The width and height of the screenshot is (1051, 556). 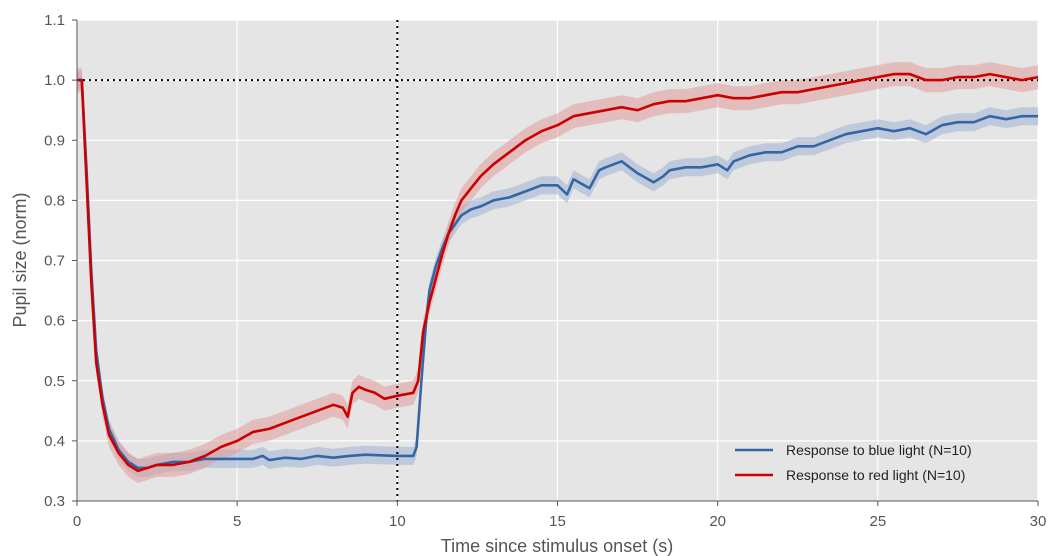 What do you see at coordinates (54, 200) in the screenshot?
I see `y-tick-label: 0.8` at bounding box center [54, 200].